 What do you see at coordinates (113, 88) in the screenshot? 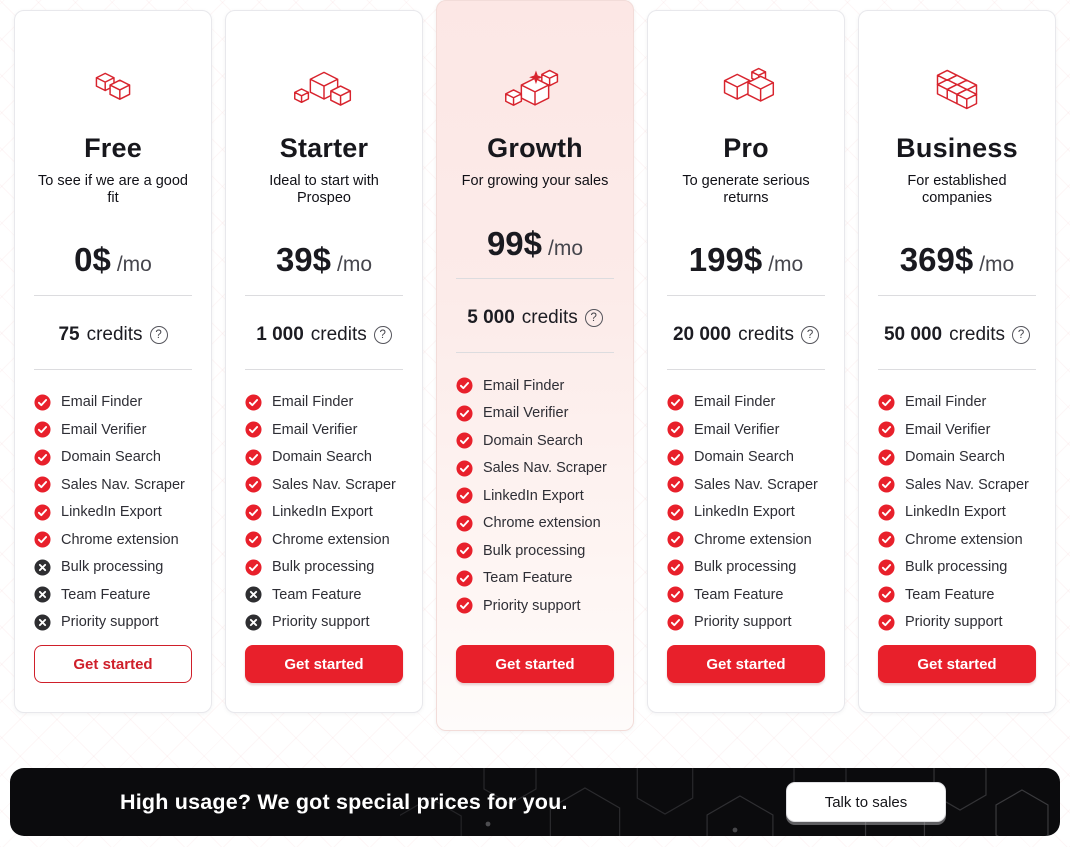
I see `two-cubes-icon` at bounding box center [113, 88].